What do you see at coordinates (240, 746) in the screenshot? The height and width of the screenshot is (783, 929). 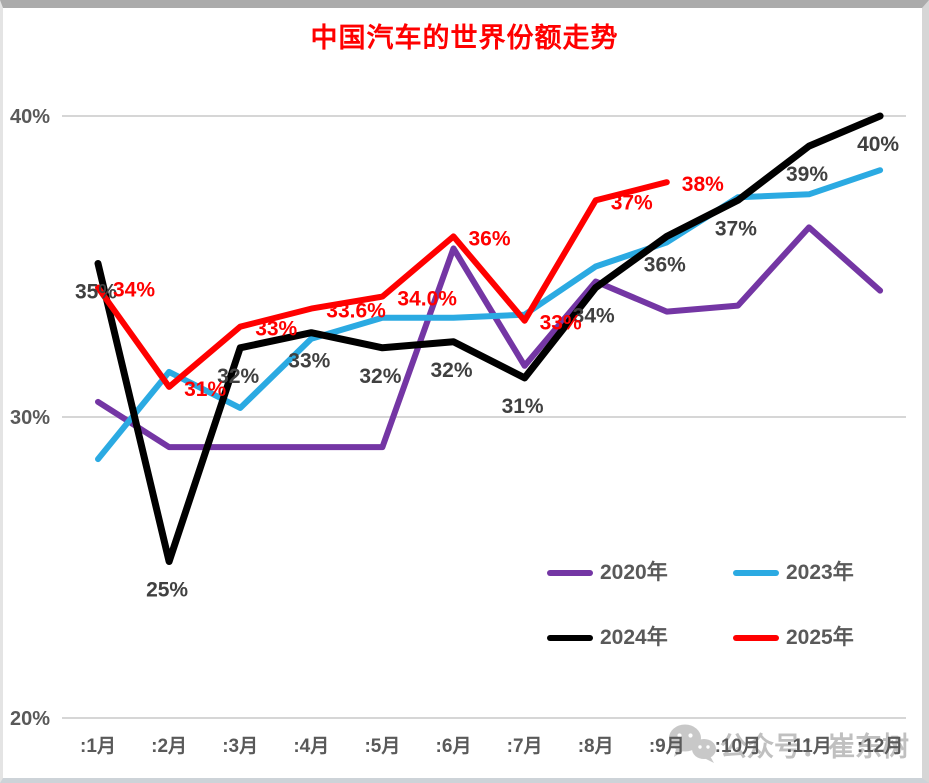 I see `x-axis-label: :3月` at bounding box center [240, 746].